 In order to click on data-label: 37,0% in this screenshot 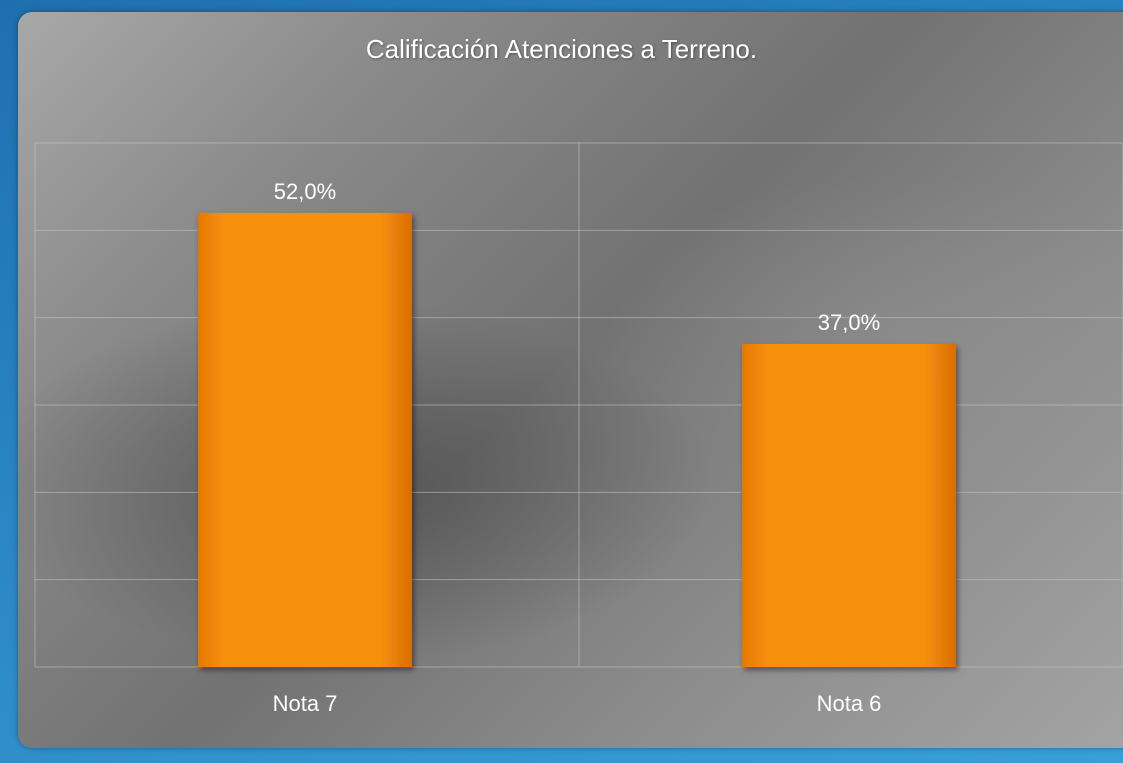, I will do `click(849, 322)`.